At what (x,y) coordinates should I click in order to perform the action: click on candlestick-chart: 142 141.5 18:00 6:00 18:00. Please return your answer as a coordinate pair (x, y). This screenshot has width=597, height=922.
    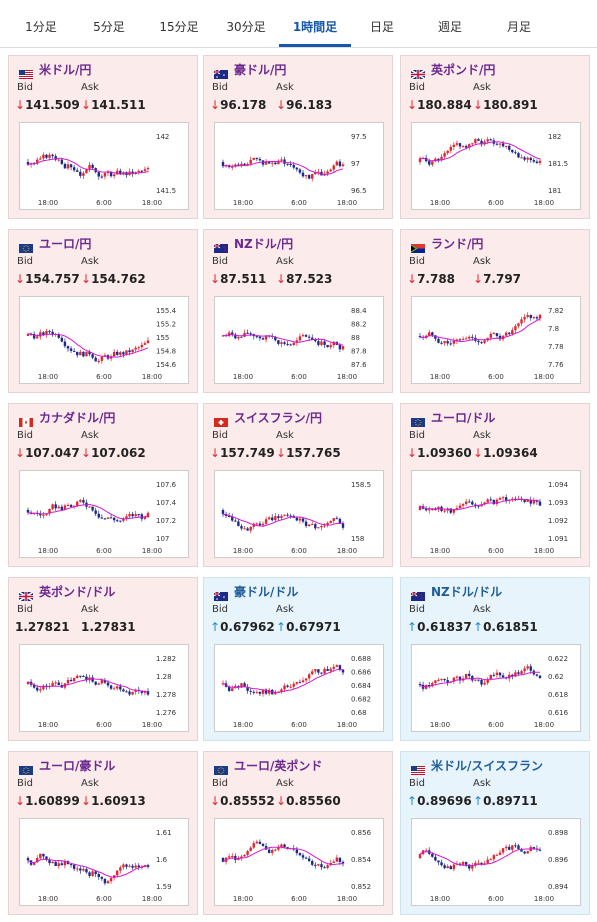
    Looking at the image, I should click on (104, 166).